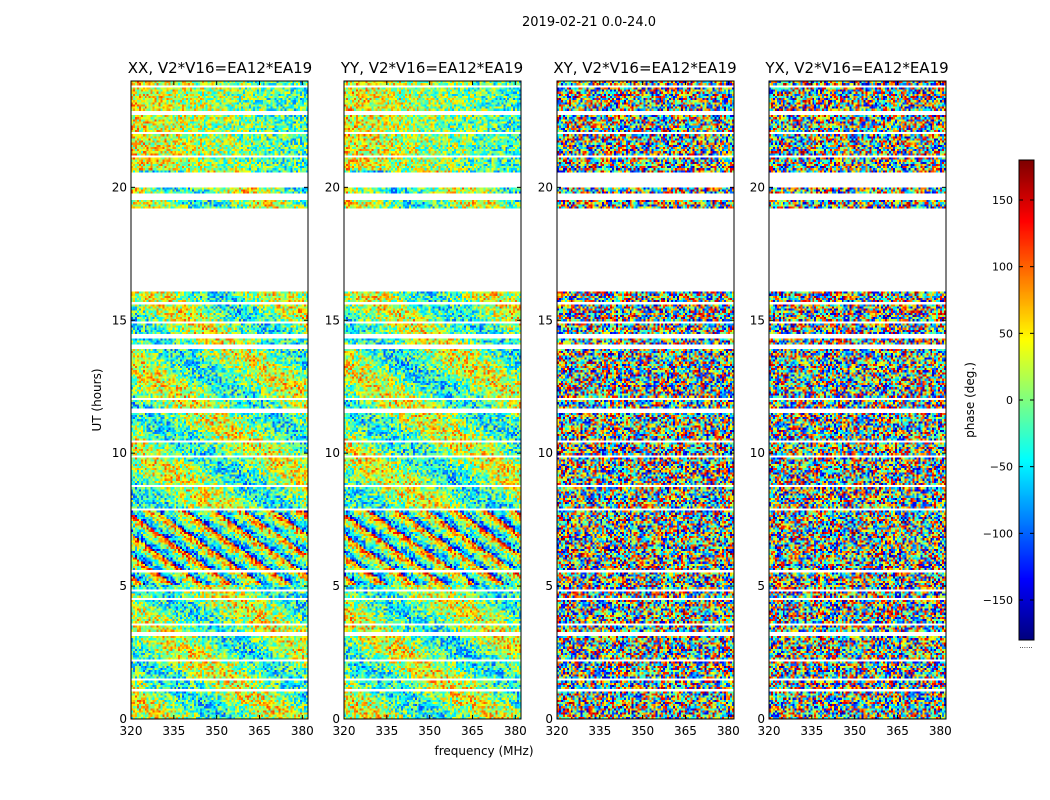  Describe the element at coordinates (998, 600) in the screenshot. I see `colorbar-tick-label: −150` at that location.